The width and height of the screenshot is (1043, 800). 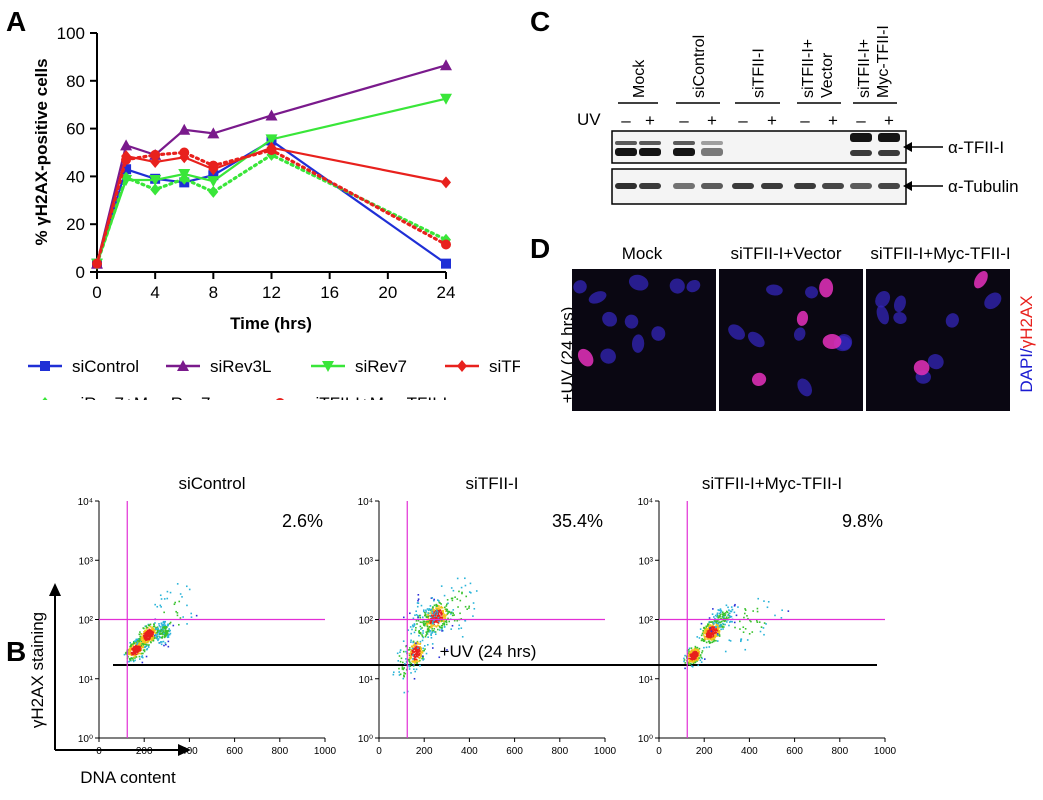 I want to click on flow-header-rule, so click(x=495, y=665).